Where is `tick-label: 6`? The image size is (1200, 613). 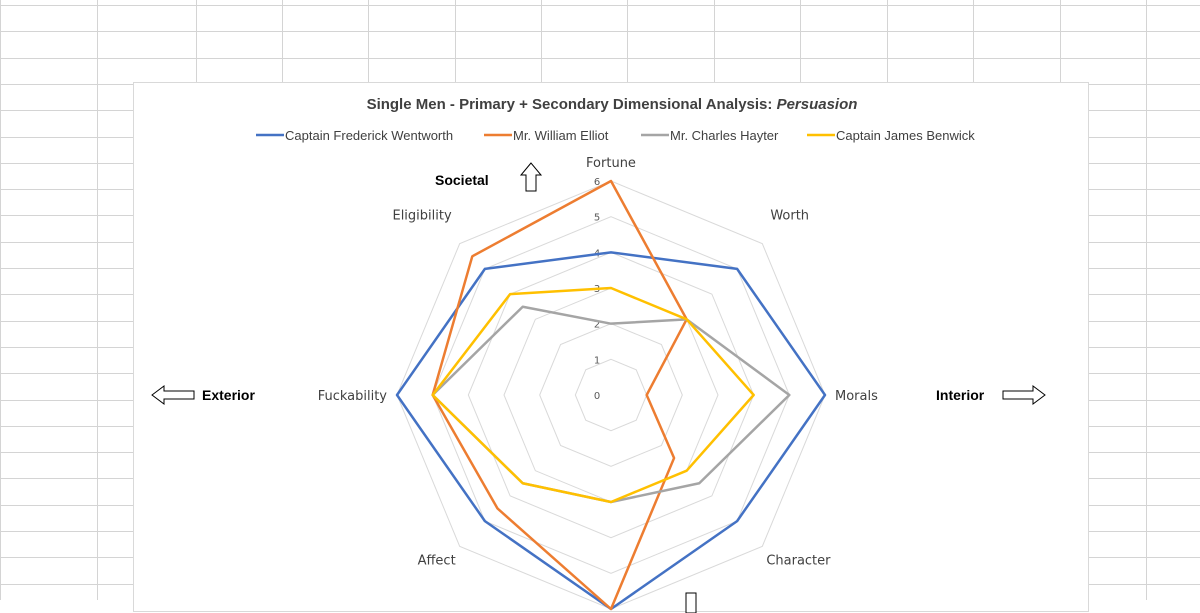 tick-label: 6 is located at coordinates (597, 182).